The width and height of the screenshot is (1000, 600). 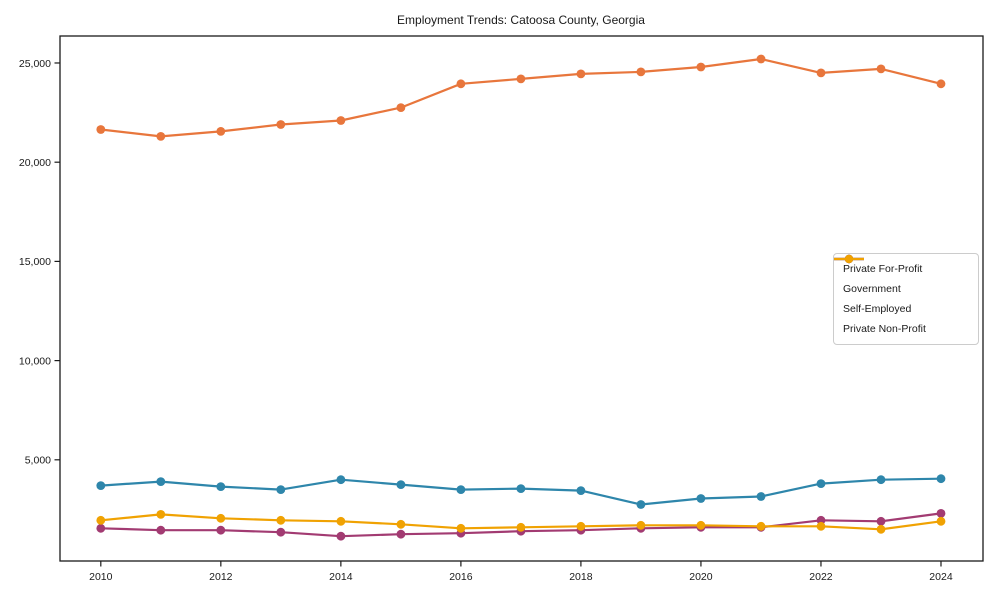 I want to click on legend-marker-icon, so click(x=849, y=259).